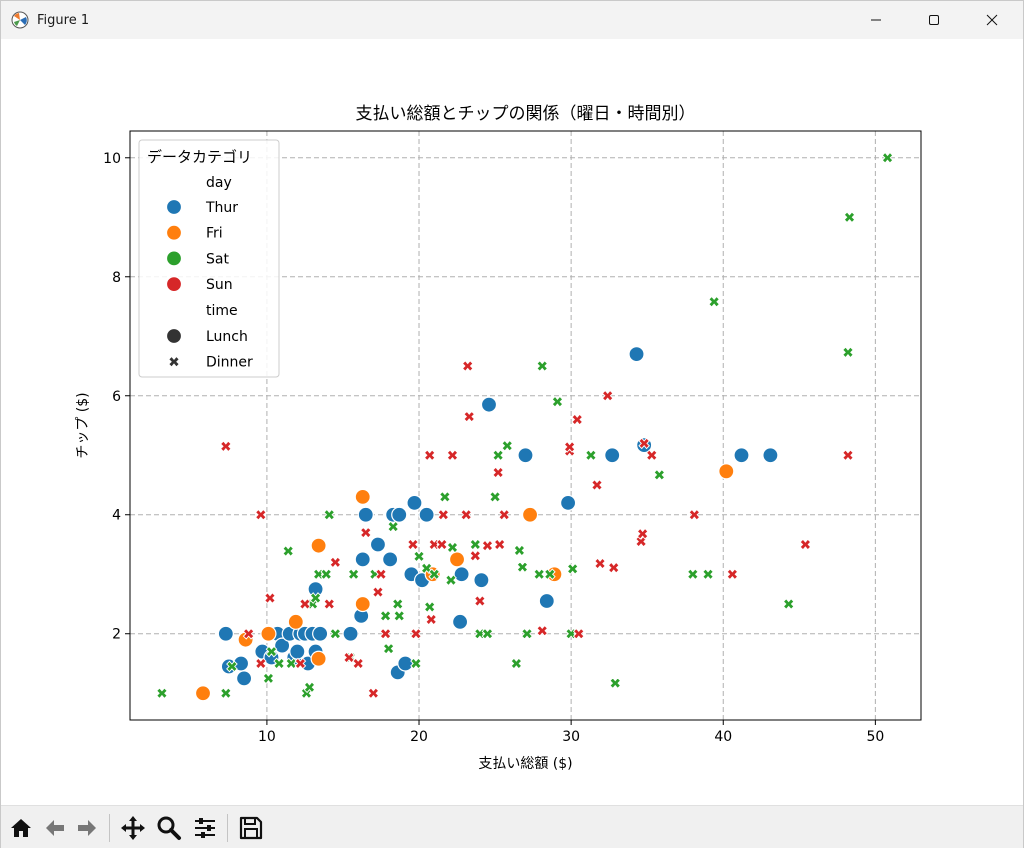 The width and height of the screenshot is (1024, 848). I want to click on pan-button, so click(133, 828).